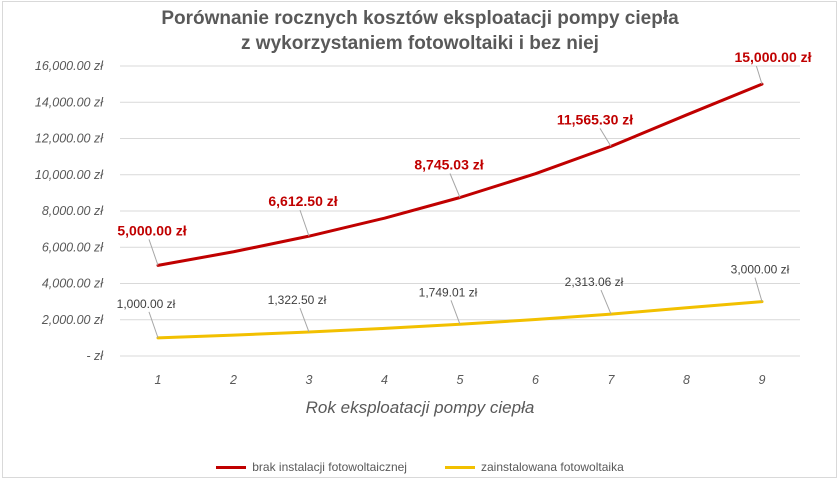 The width and height of the screenshot is (840, 480). Describe the element at coordinates (594, 282) in the screenshot. I see `data-label: 2,313.06 zł` at that location.